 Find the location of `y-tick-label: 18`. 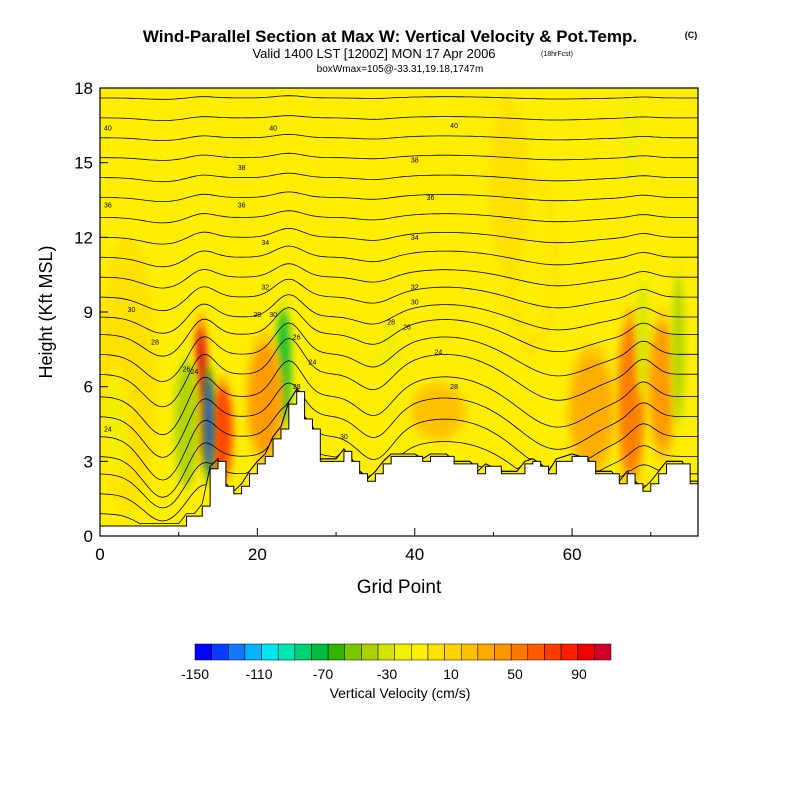

y-tick-label: 18 is located at coordinates (83, 88).